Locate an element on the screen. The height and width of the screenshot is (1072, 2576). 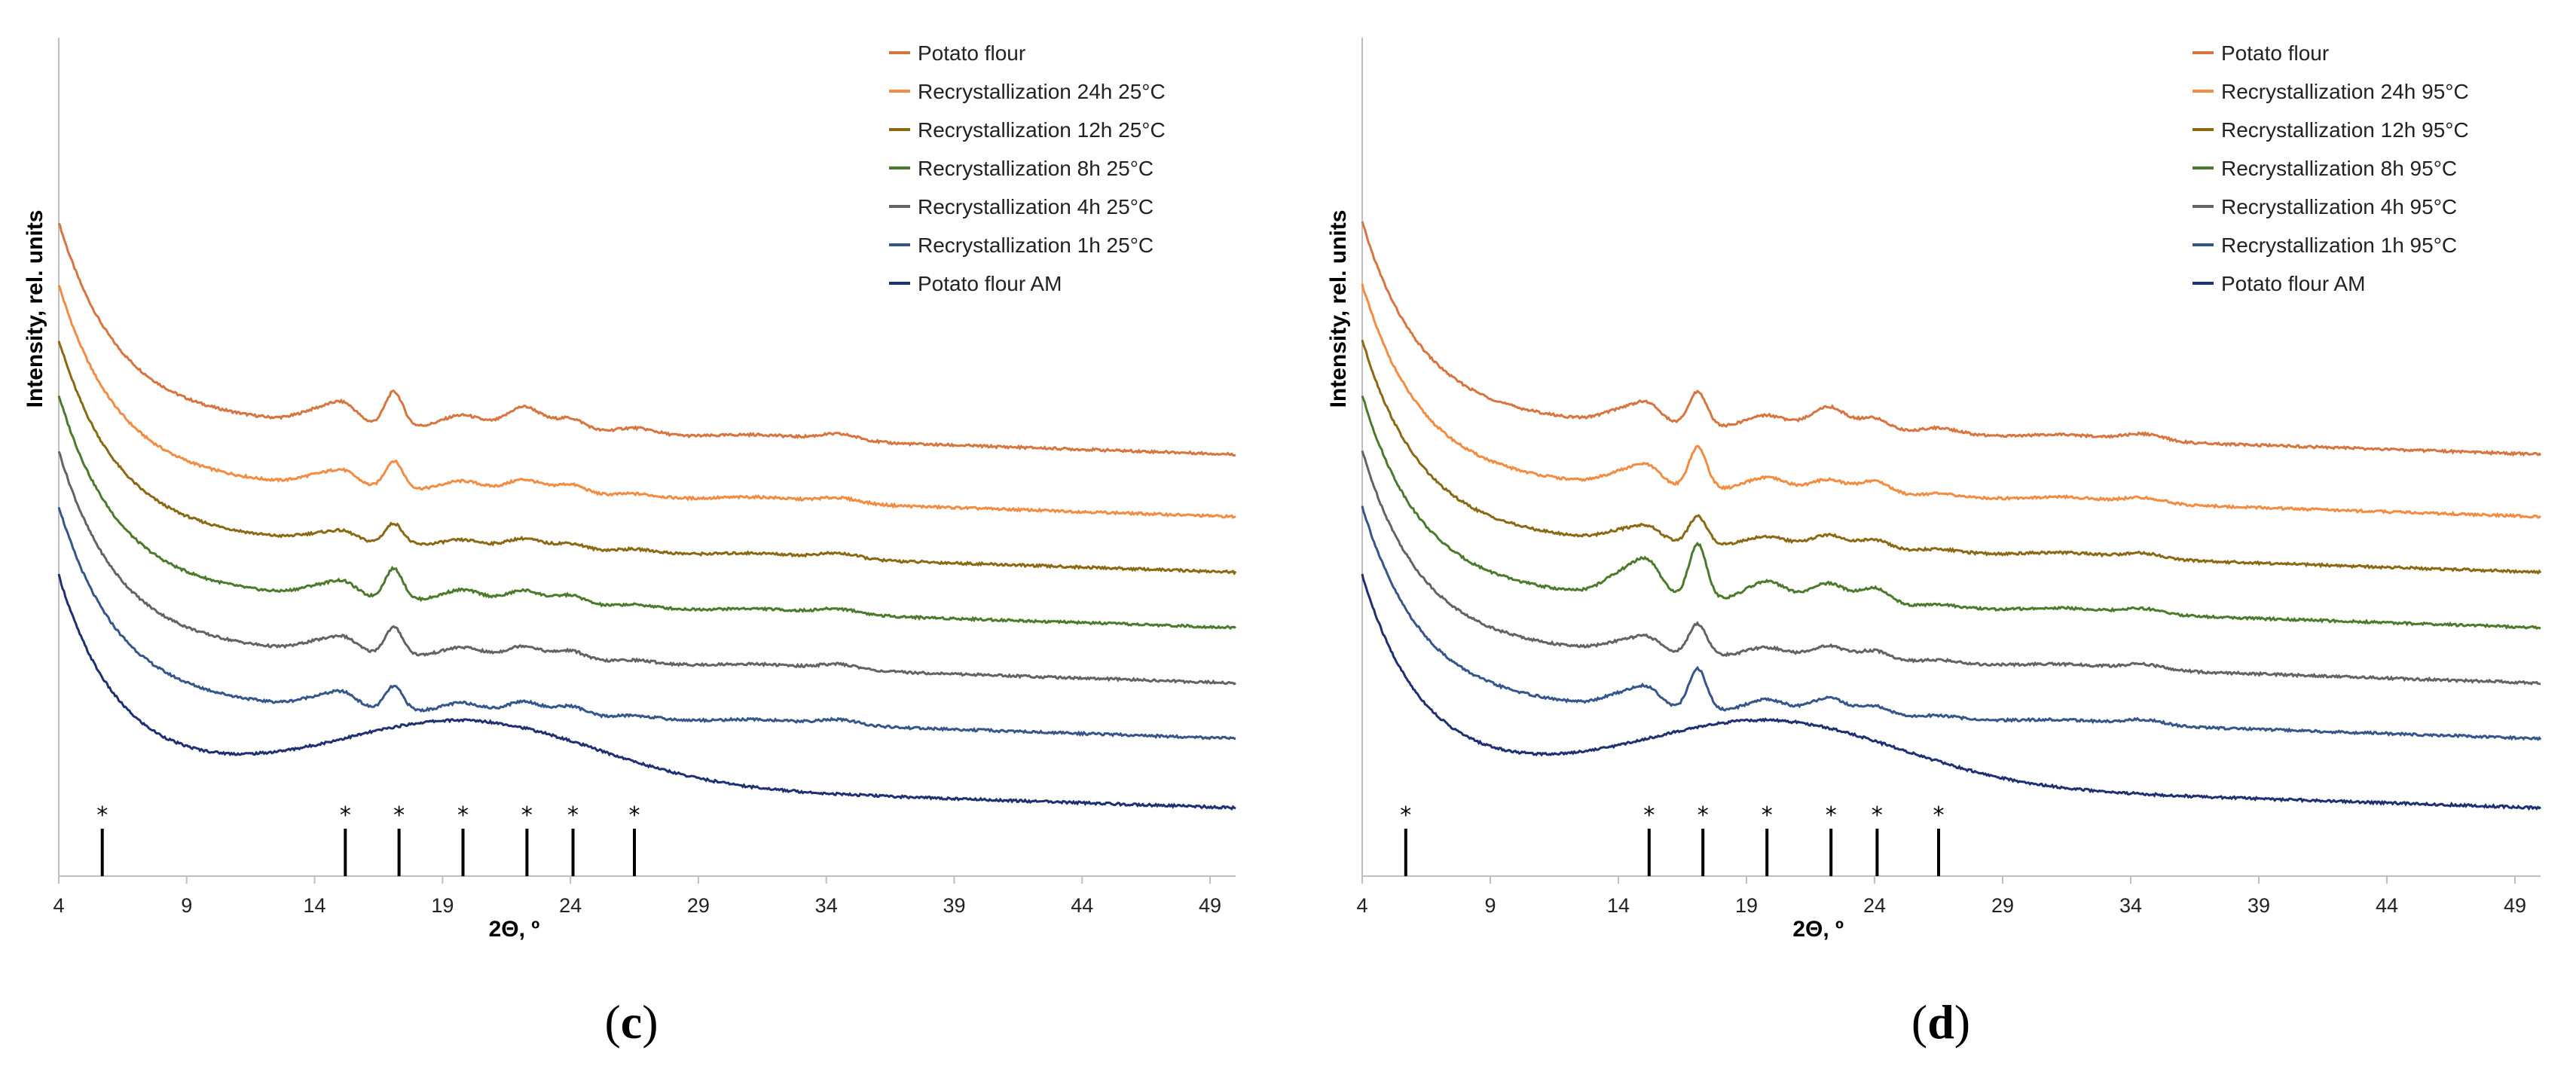
panel-label: (d) is located at coordinates (1940, 1022).